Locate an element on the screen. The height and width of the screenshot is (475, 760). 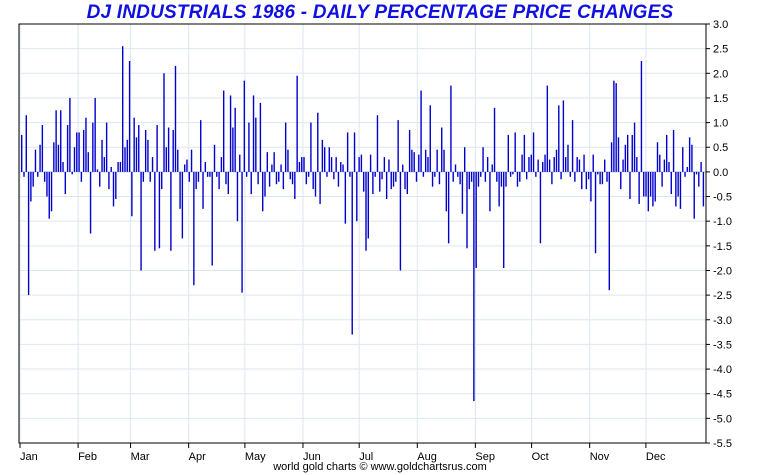
y-tick-label: 2.5 is located at coordinates (720, 50).